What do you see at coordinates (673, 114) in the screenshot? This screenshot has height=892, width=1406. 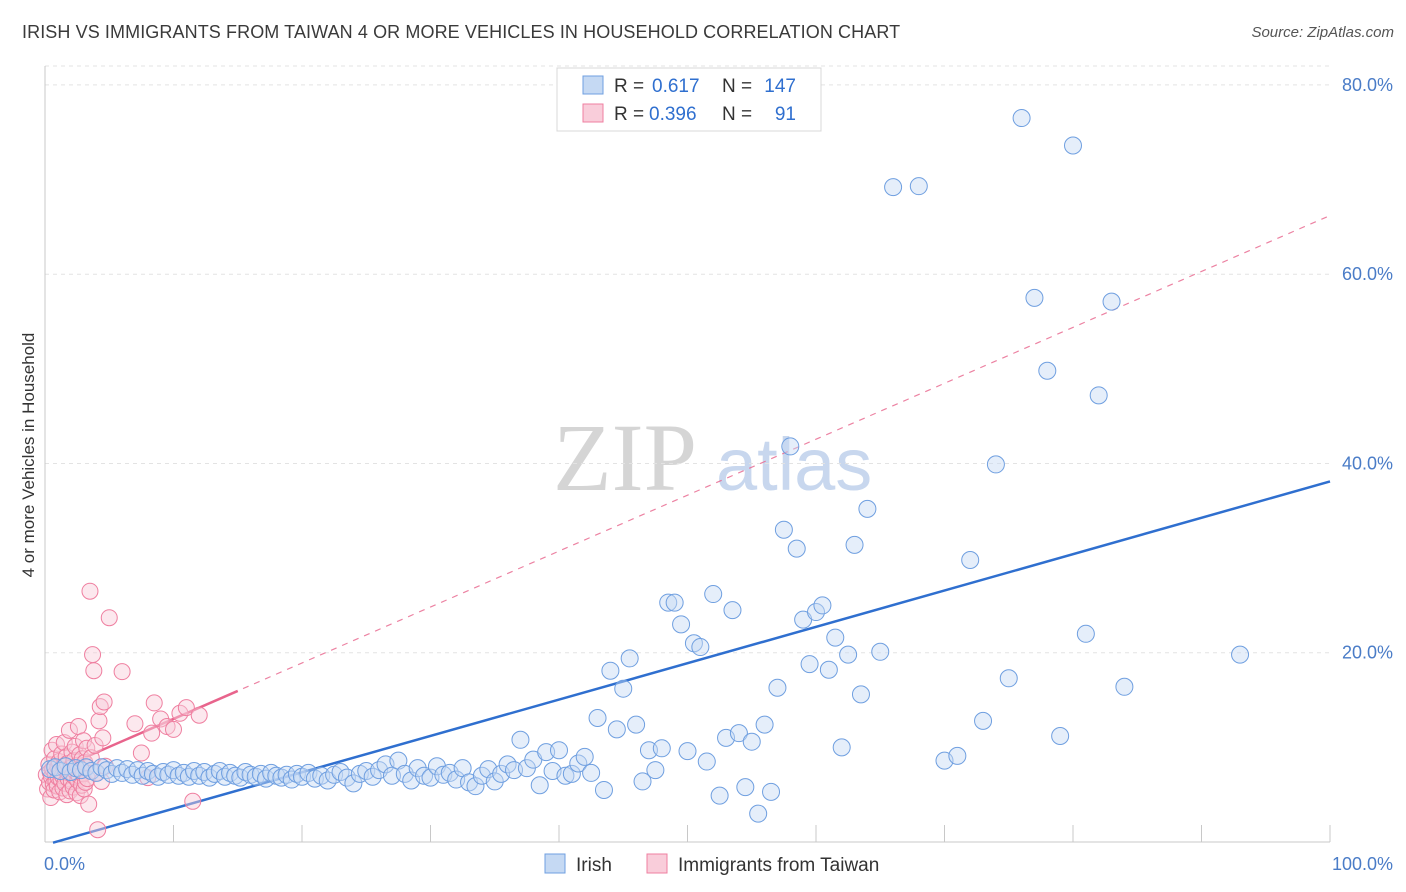 I see `legend-taiwan-r-value: 0.396` at bounding box center [673, 114].